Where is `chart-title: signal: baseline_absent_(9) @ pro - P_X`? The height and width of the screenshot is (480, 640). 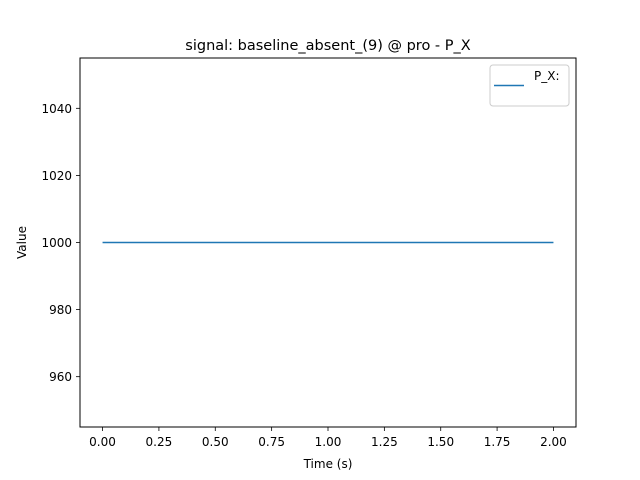 chart-title: signal: baseline_absent_(9) @ pro - P_X is located at coordinates (327, 46).